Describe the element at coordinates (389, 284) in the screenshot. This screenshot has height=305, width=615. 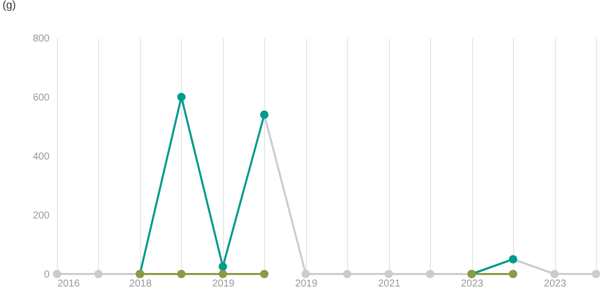
I see `x-tick-label: 2021` at that location.